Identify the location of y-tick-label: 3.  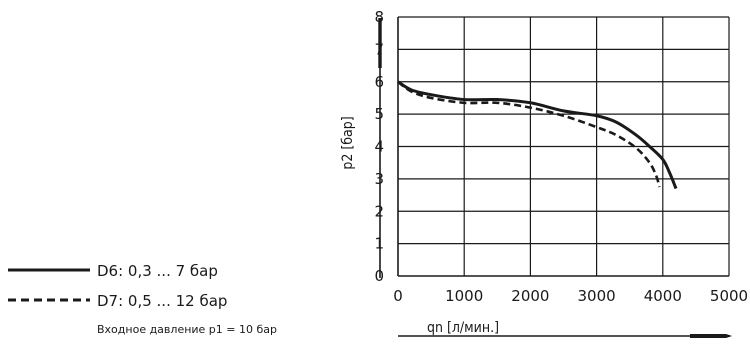
(379, 179).